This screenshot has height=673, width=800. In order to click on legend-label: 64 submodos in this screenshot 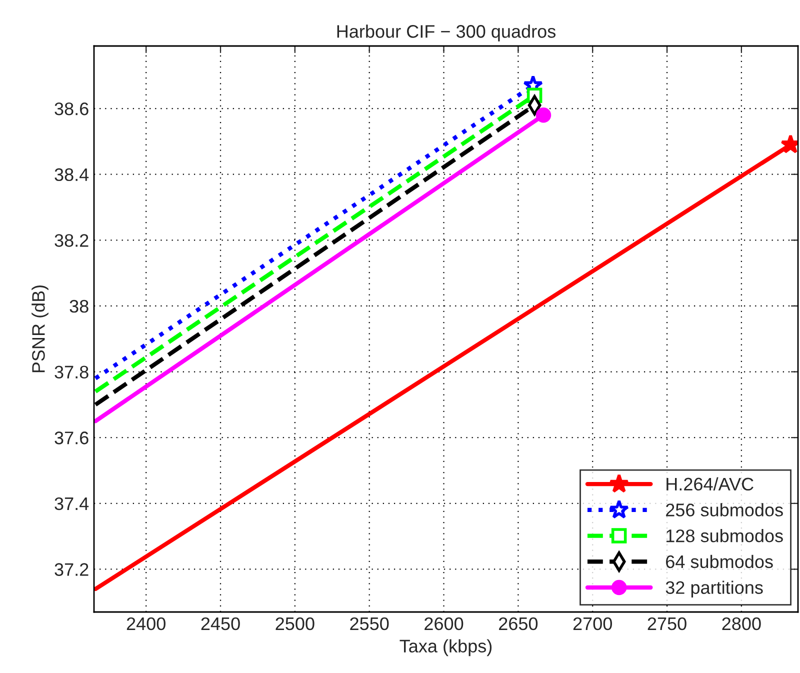, I will do `click(719, 561)`.